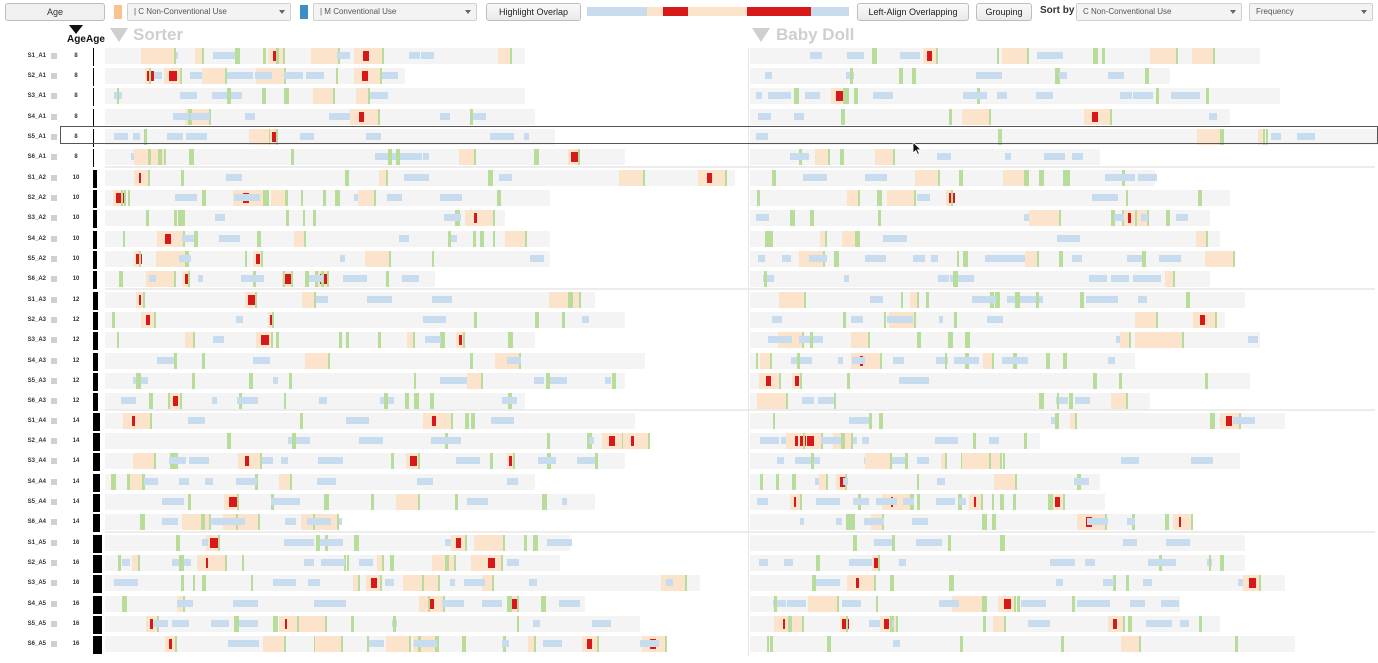  I want to click on highlight-overlap-button: Highlight Overlap, so click(533, 12).